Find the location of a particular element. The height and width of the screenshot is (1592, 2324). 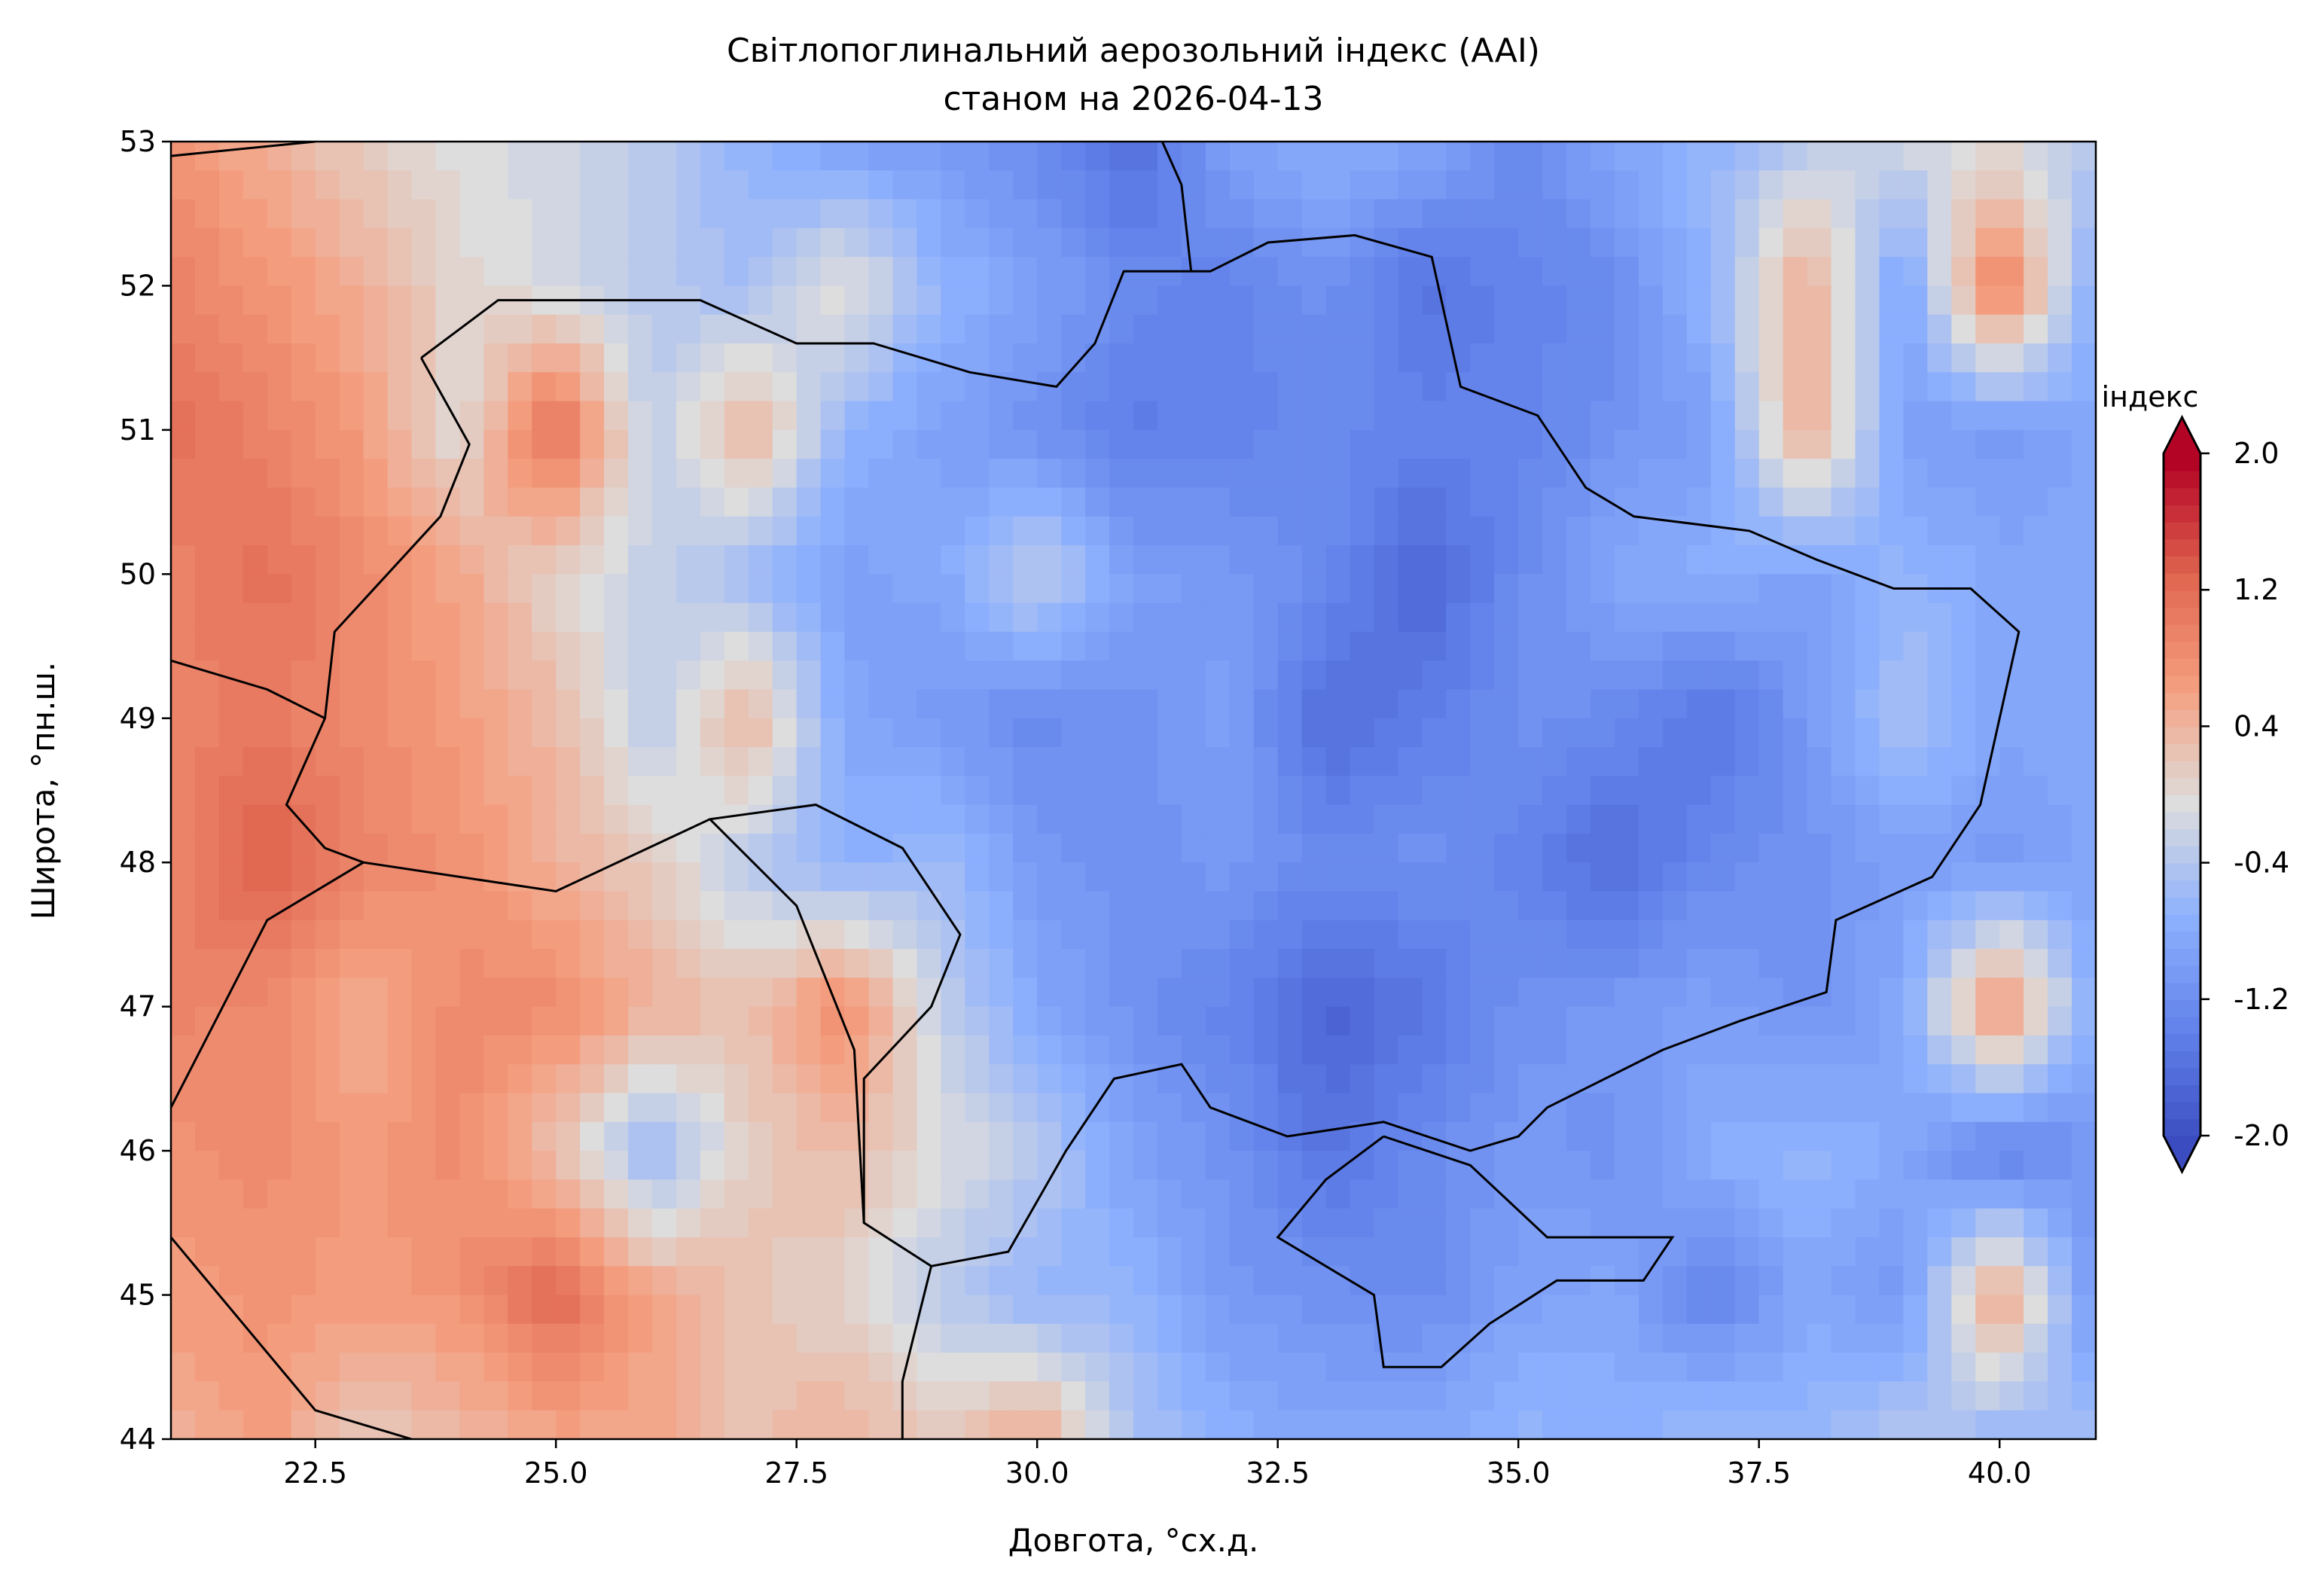

chart-subtitle: станом на 2026-04-13 is located at coordinates (1133, 99).